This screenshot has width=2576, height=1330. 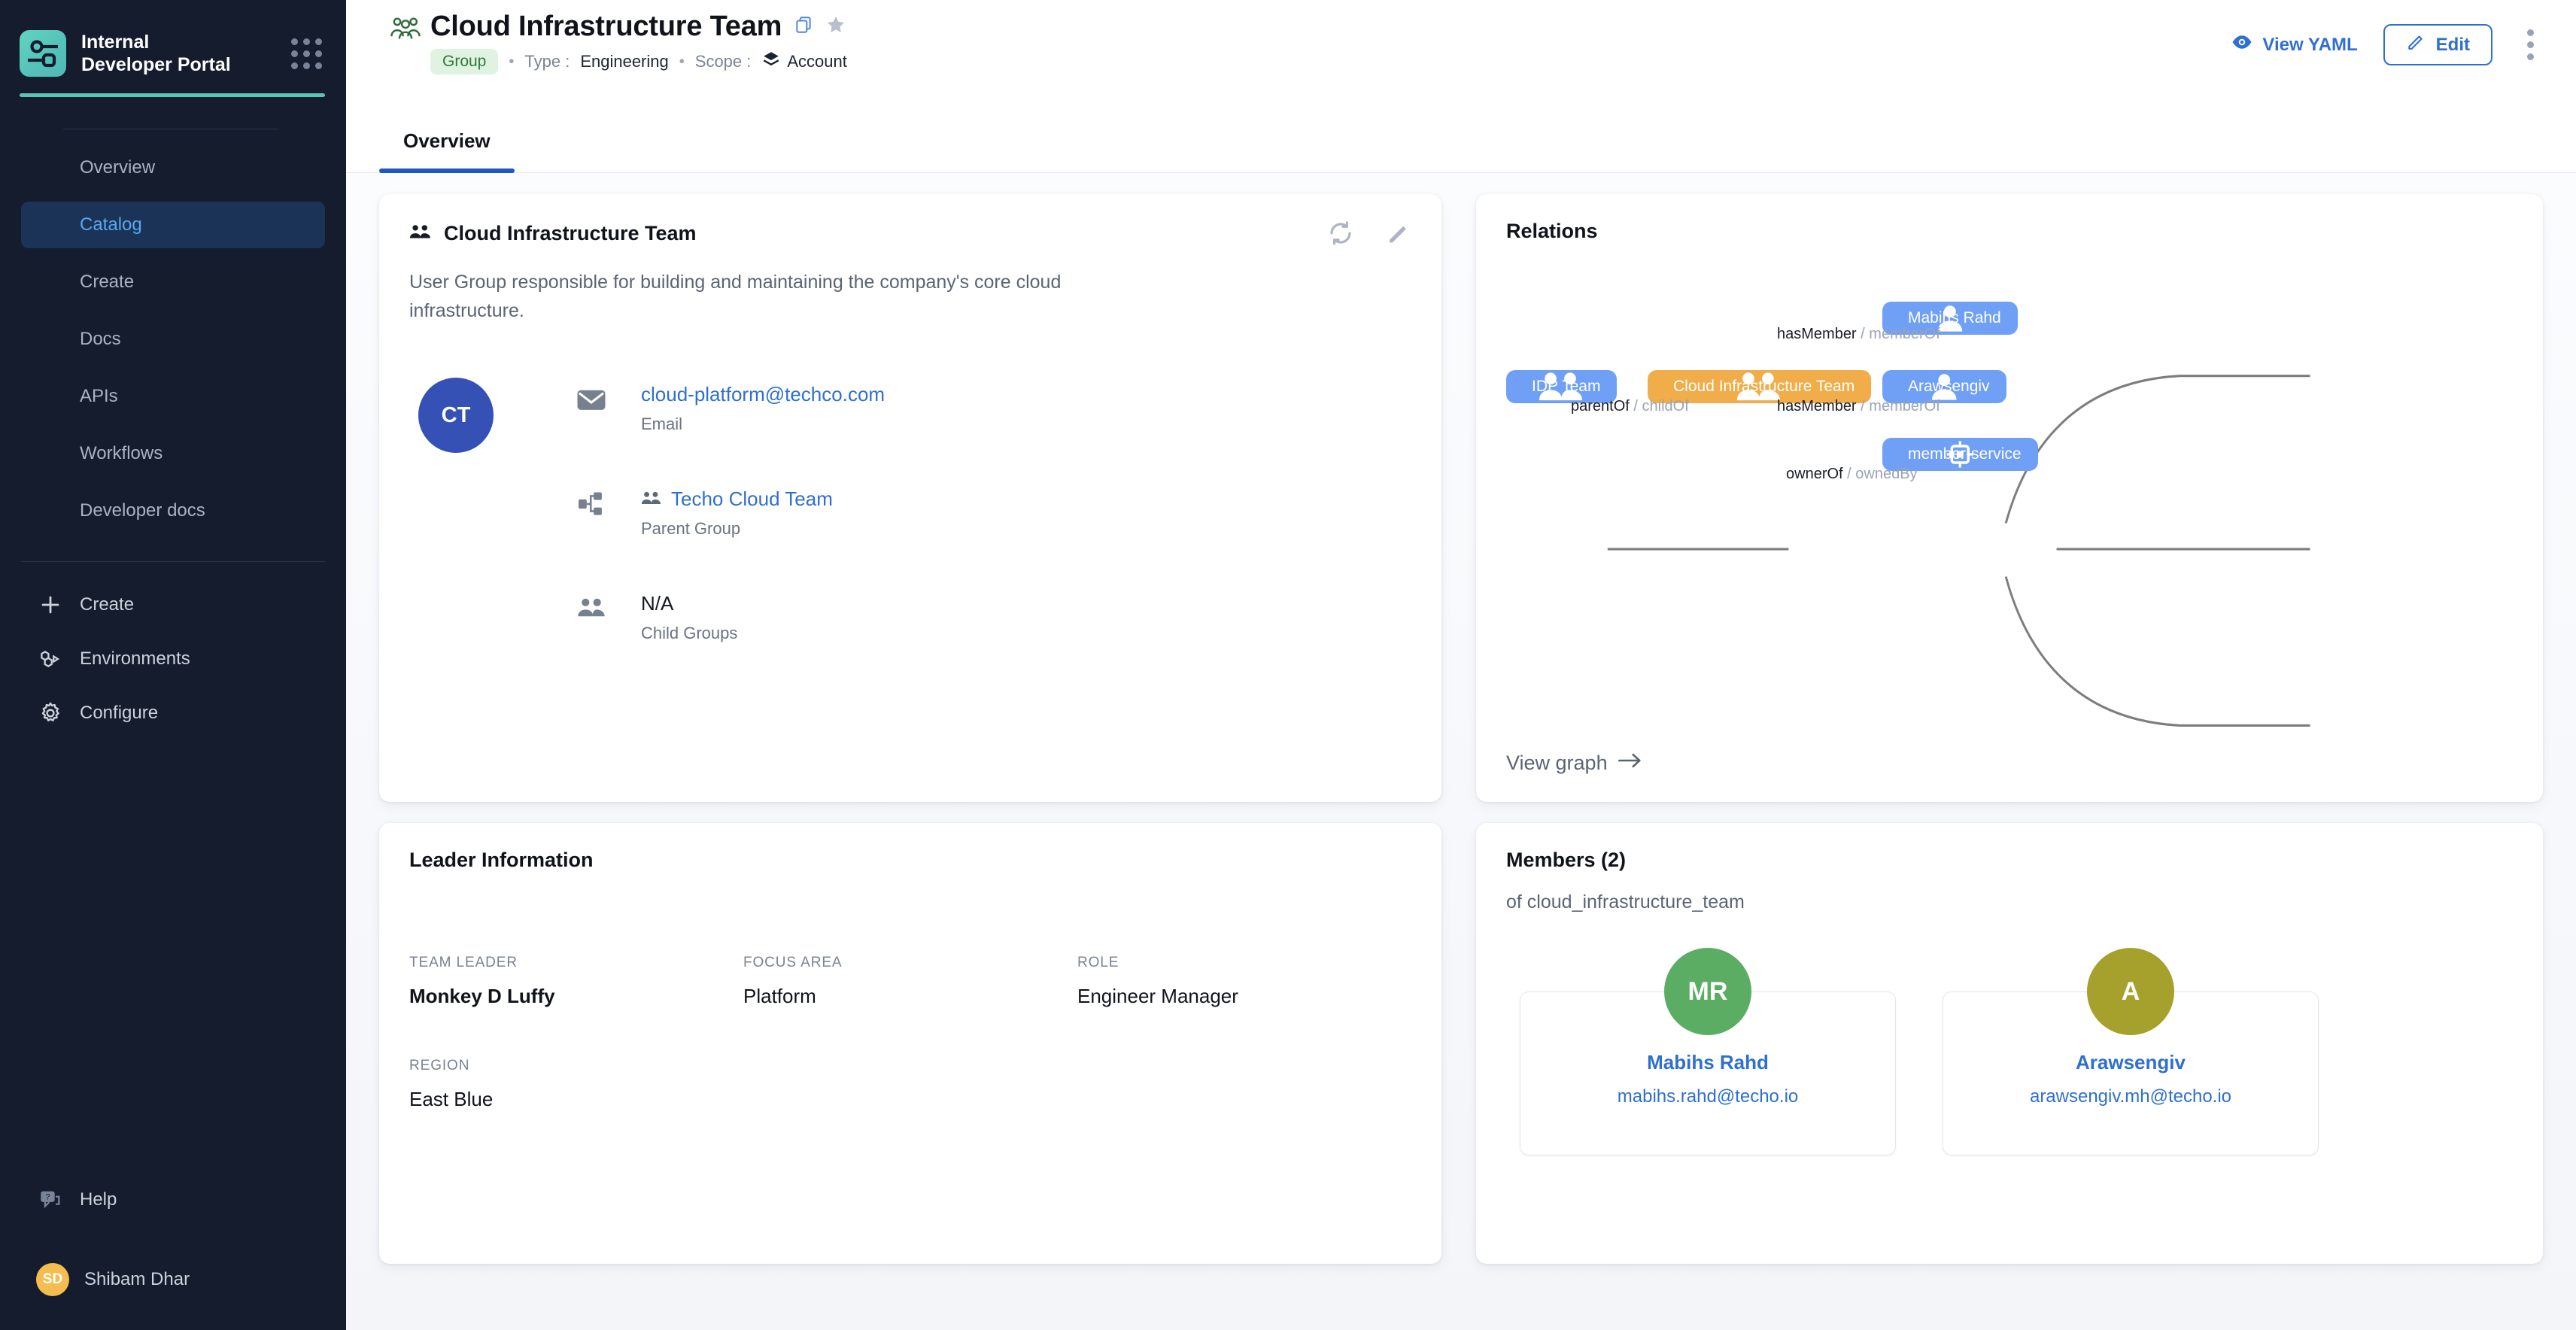 What do you see at coordinates (764, 394) in the screenshot?
I see `field-email-value: cloud-platform@techco.com` at bounding box center [764, 394].